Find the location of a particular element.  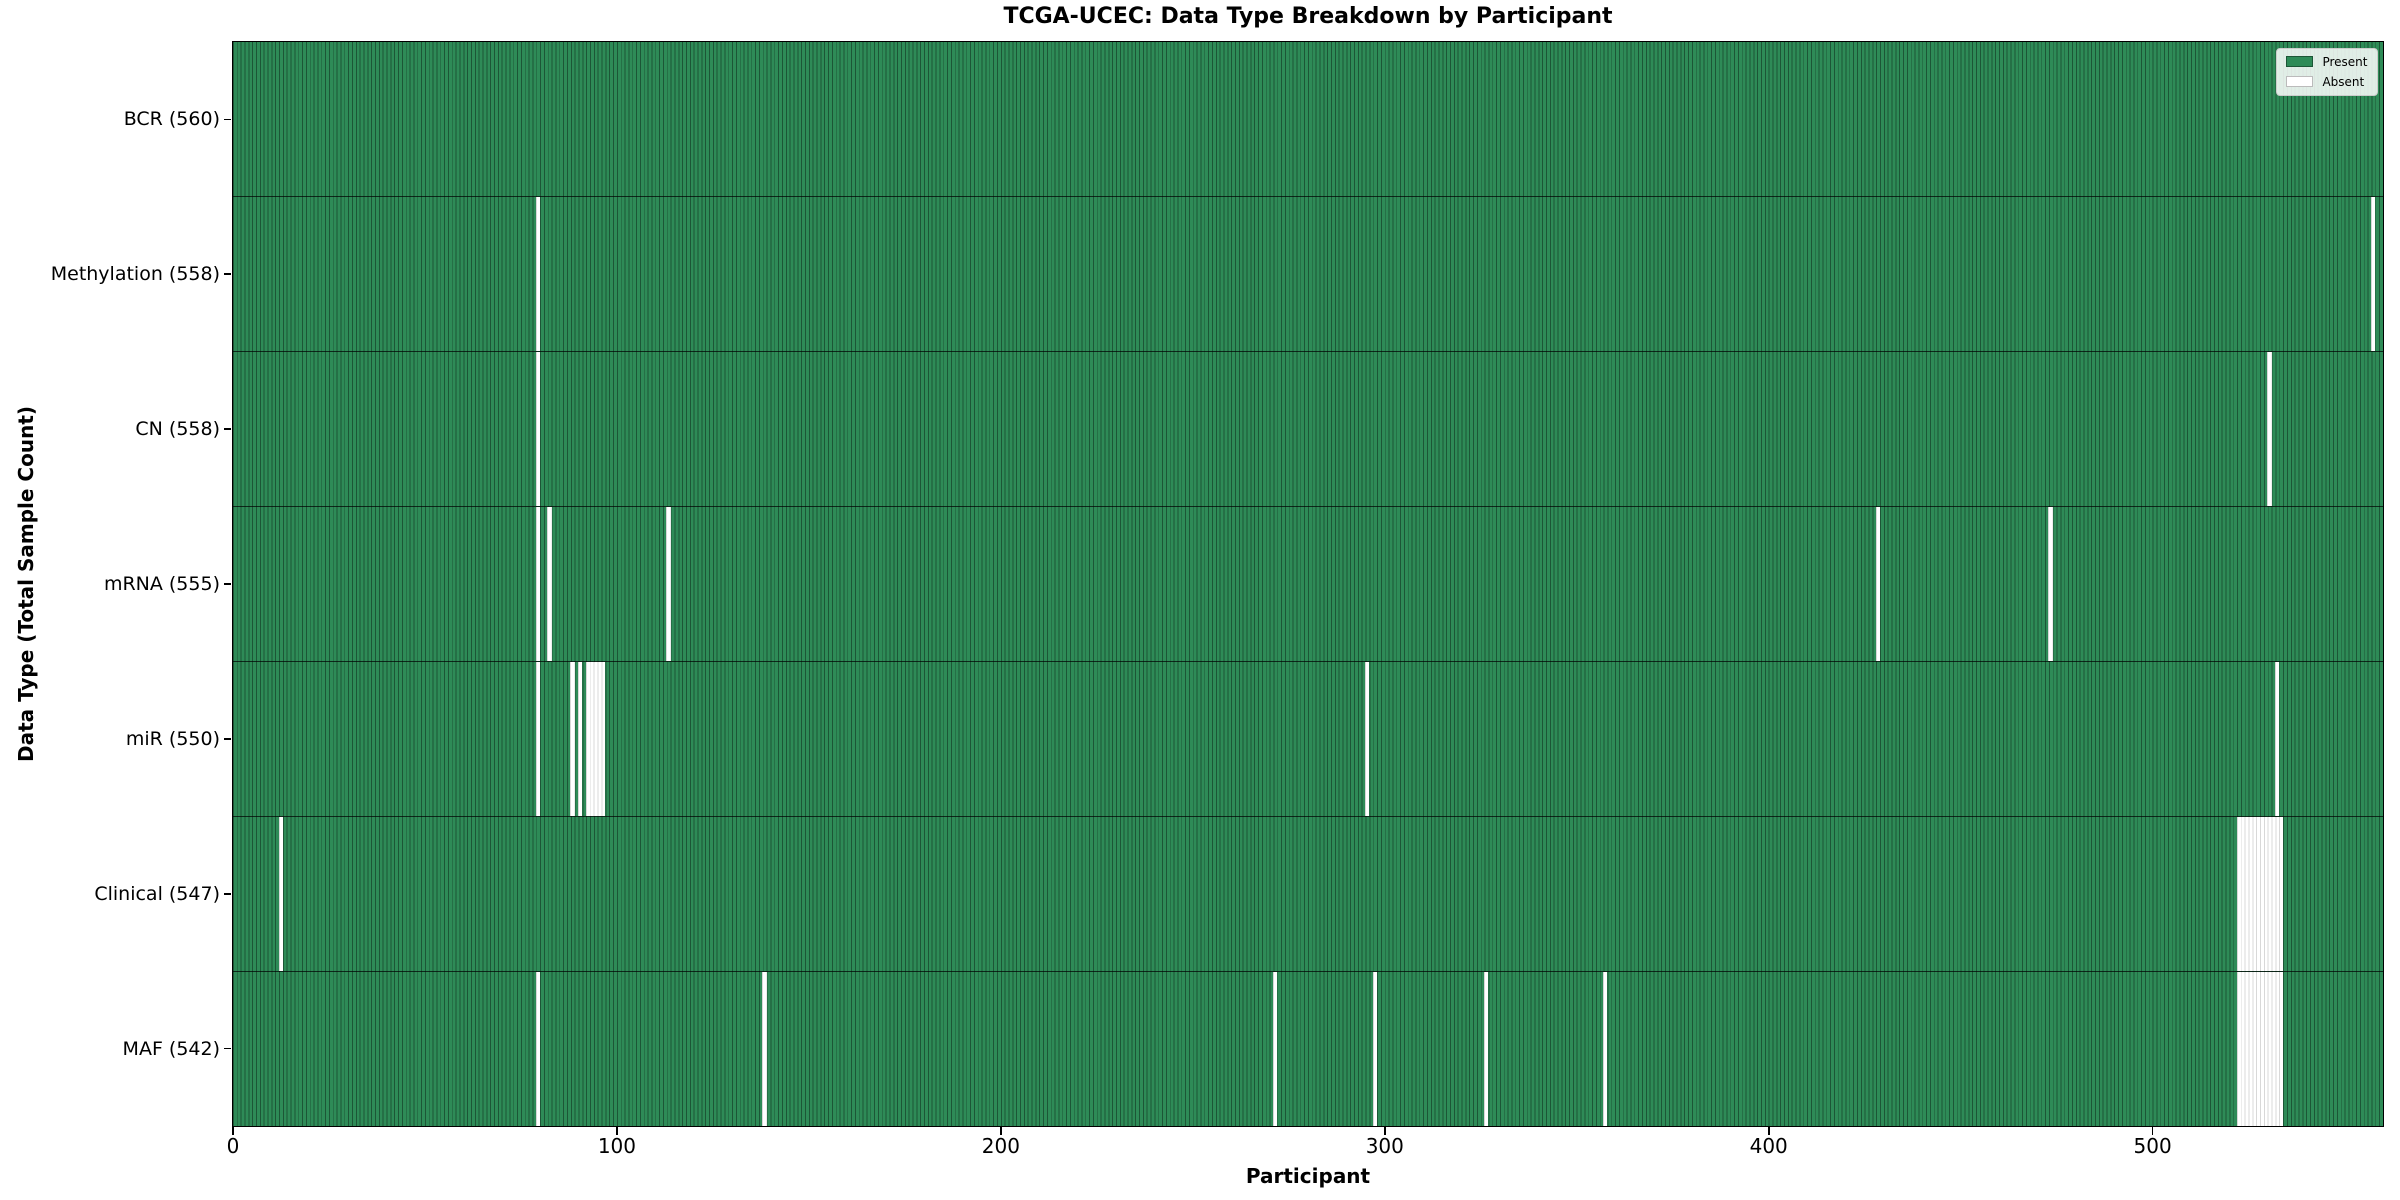

x-axis-label: Participant is located at coordinates (1308, 1176).